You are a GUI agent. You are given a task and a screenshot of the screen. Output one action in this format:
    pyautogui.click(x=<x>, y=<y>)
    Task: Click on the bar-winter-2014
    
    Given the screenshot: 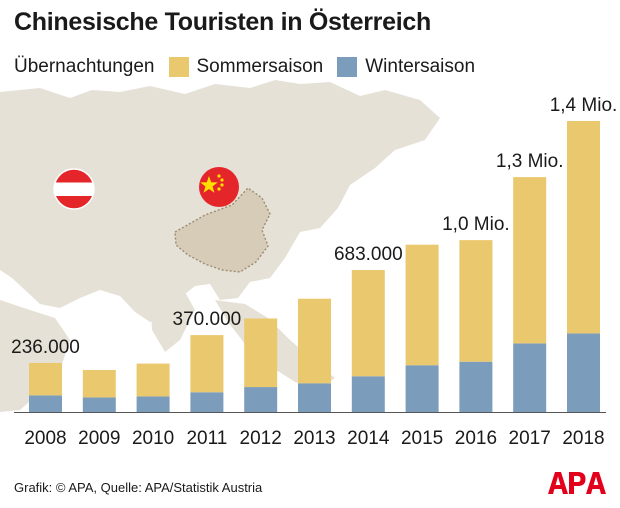 What is the action you would take?
    pyautogui.click(x=368, y=394)
    